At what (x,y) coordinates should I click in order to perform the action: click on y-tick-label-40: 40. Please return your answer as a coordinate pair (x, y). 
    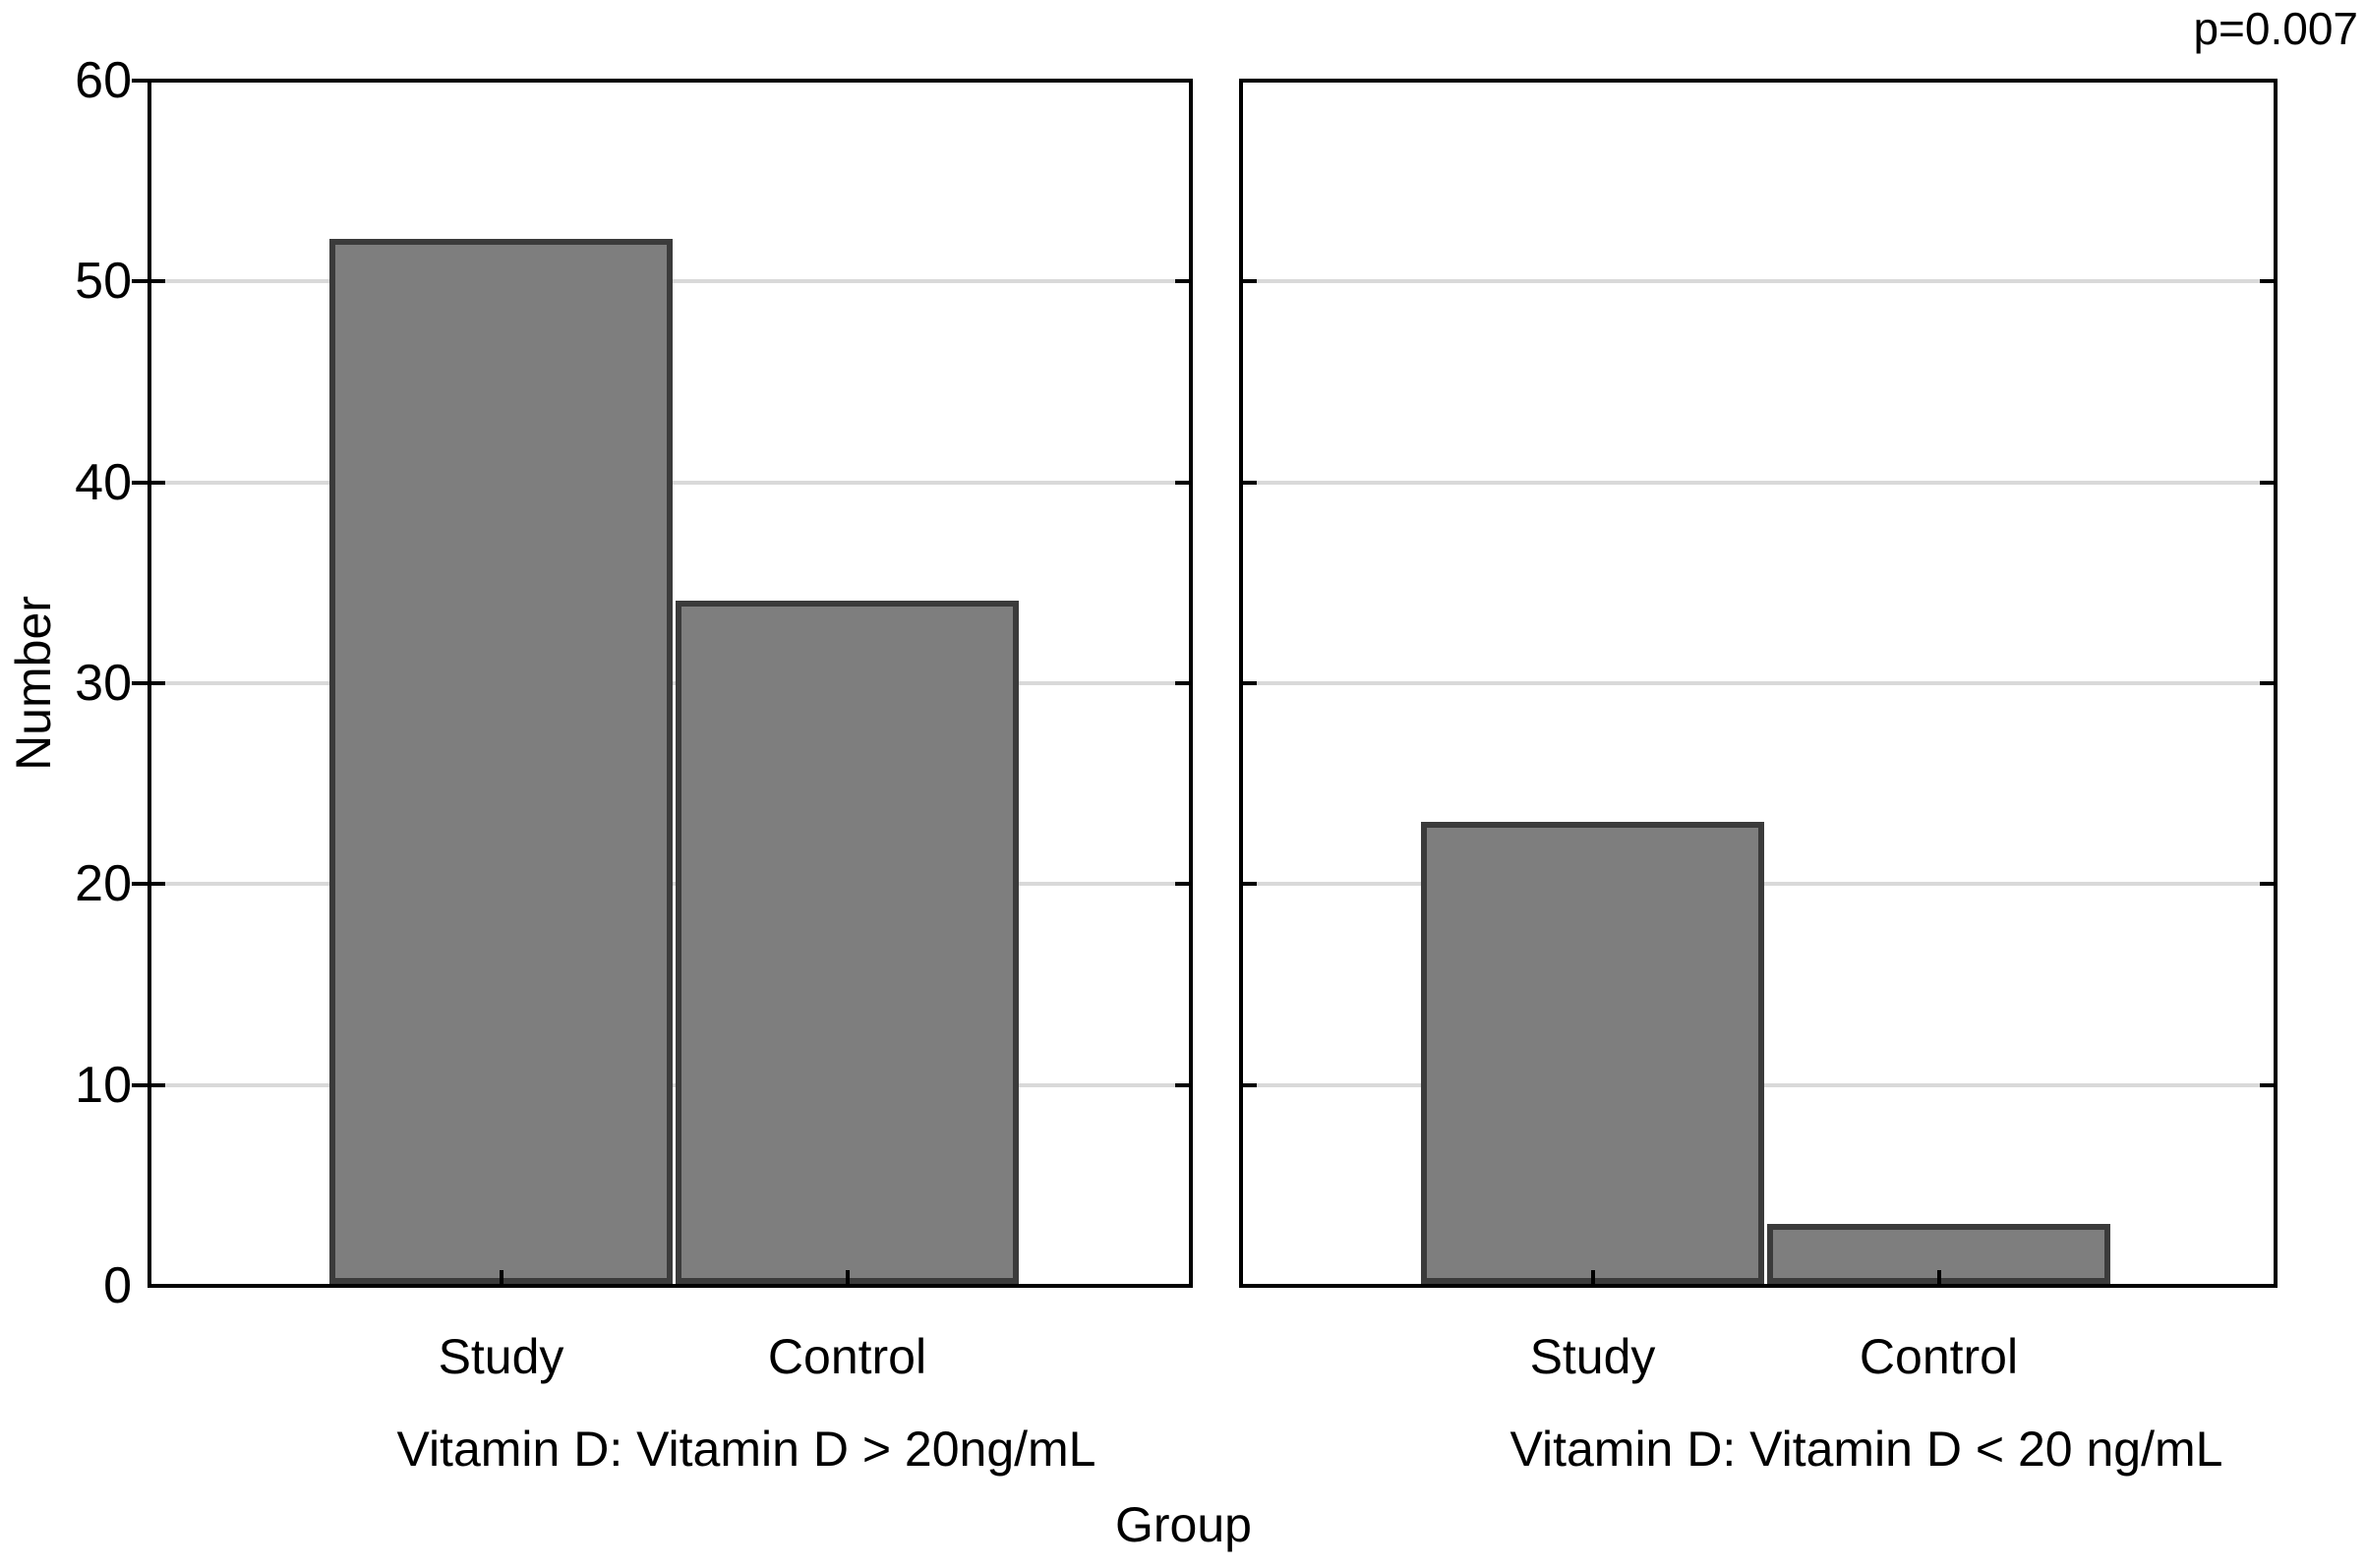
    Looking at the image, I should click on (103, 482).